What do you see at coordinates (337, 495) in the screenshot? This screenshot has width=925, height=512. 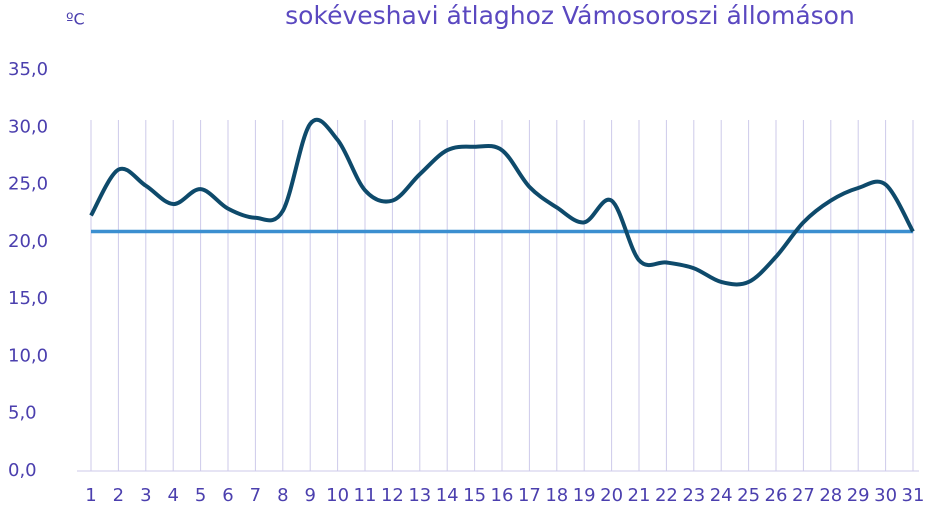 I see `x-tick-label: 10` at bounding box center [337, 495].